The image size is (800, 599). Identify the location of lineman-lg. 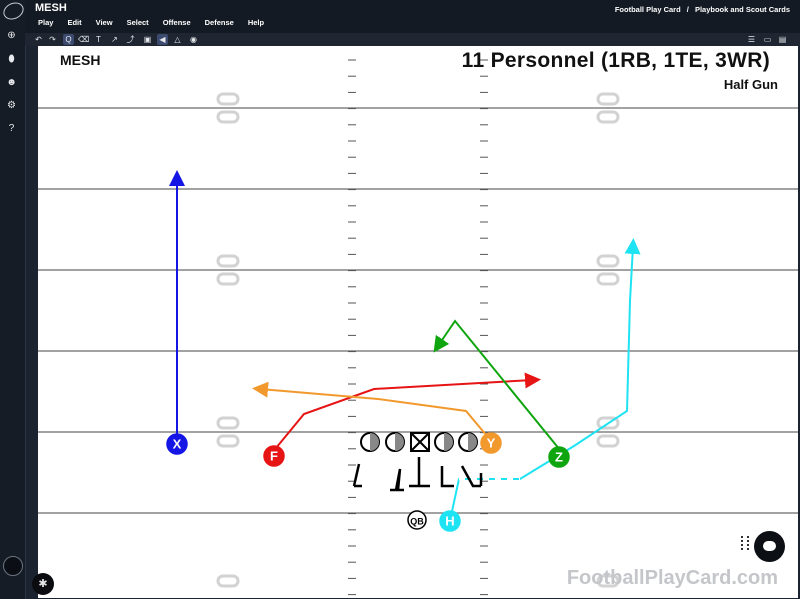
(395, 442).